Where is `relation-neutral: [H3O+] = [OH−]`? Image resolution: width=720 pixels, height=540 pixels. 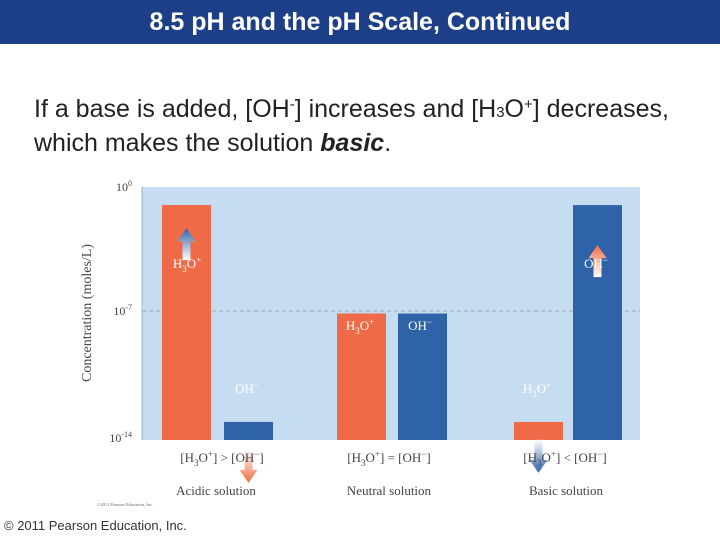
relation-neutral: [H3O+] = [OH−] is located at coordinates (388, 458).